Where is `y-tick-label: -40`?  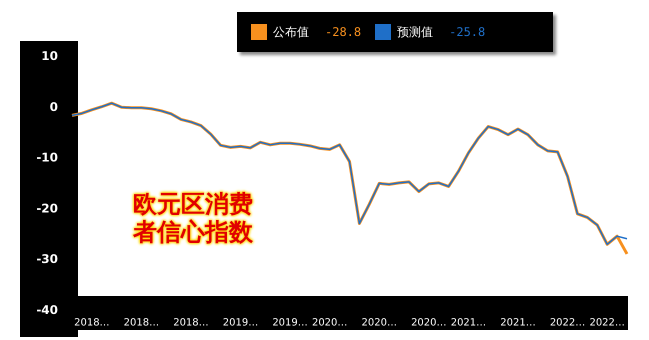
y-tick-label: -40 is located at coordinates (47, 309).